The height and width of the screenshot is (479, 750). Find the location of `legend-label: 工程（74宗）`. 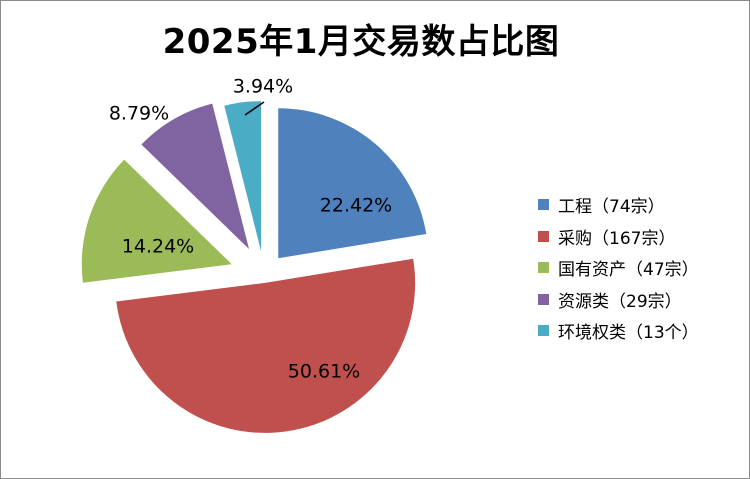

legend-label: 工程（74宗） is located at coordinates (611, 207).